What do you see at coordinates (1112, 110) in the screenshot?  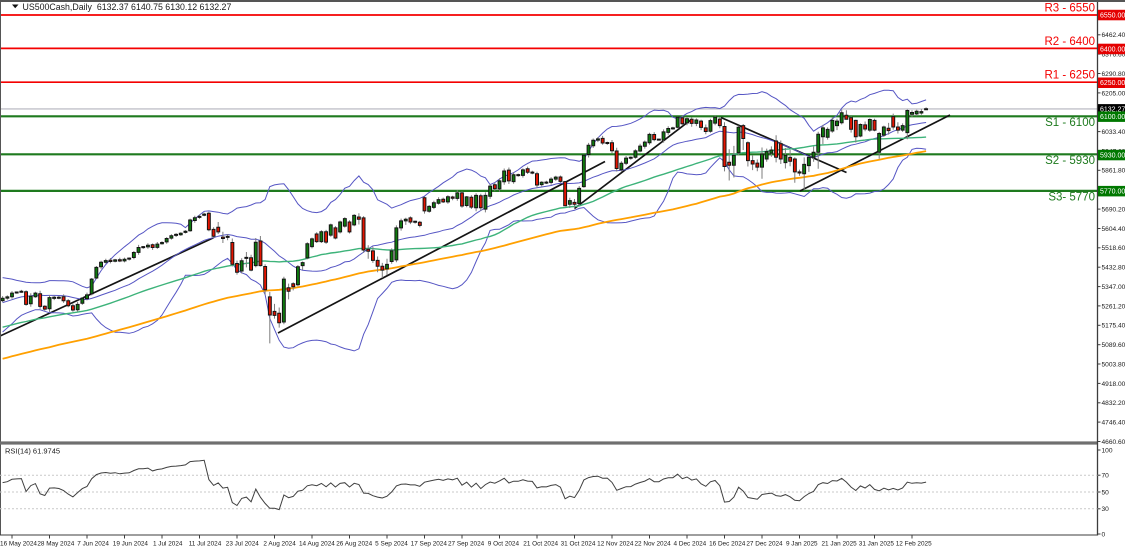 I see `svg-text: 6132.27` at bounding box center [1112, 110].